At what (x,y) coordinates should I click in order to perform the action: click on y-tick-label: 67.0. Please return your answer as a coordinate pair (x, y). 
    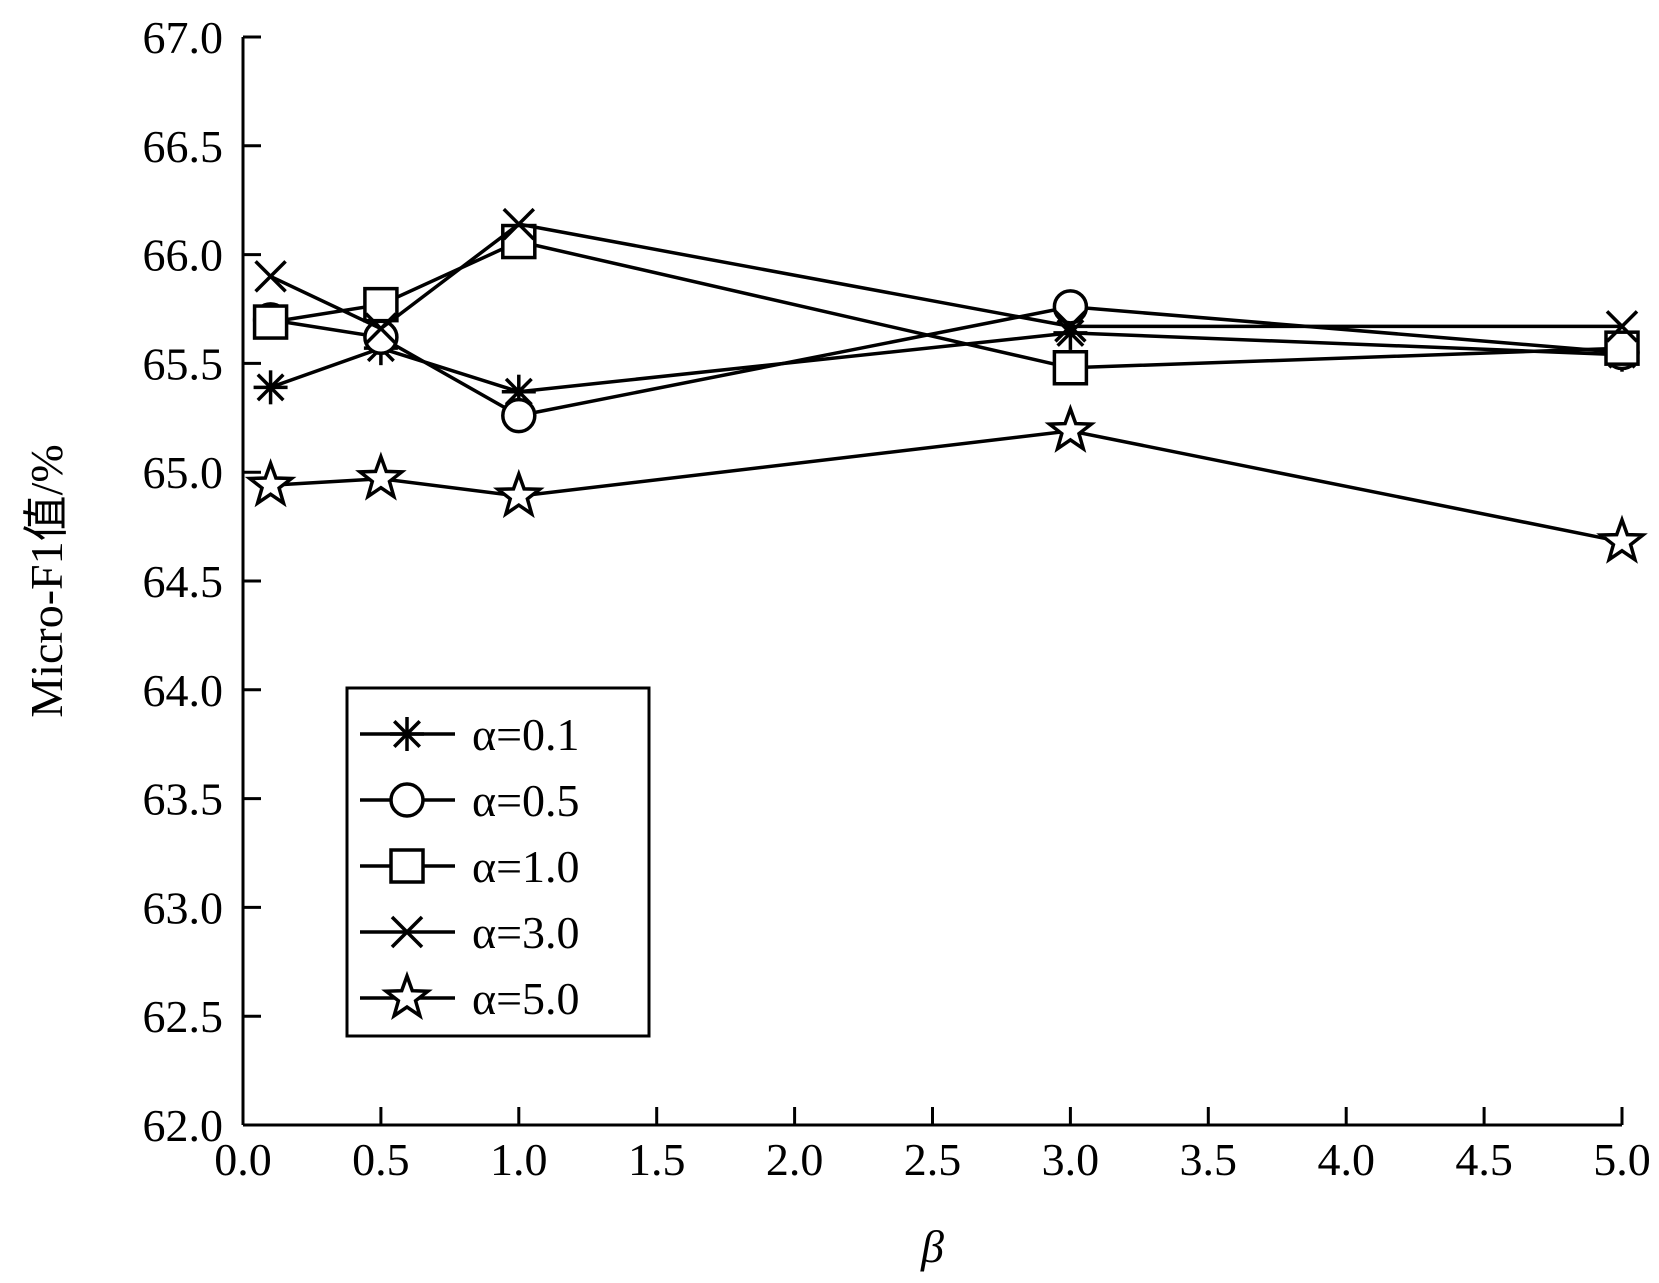
    Looking at the image, I should click on (183, 37).